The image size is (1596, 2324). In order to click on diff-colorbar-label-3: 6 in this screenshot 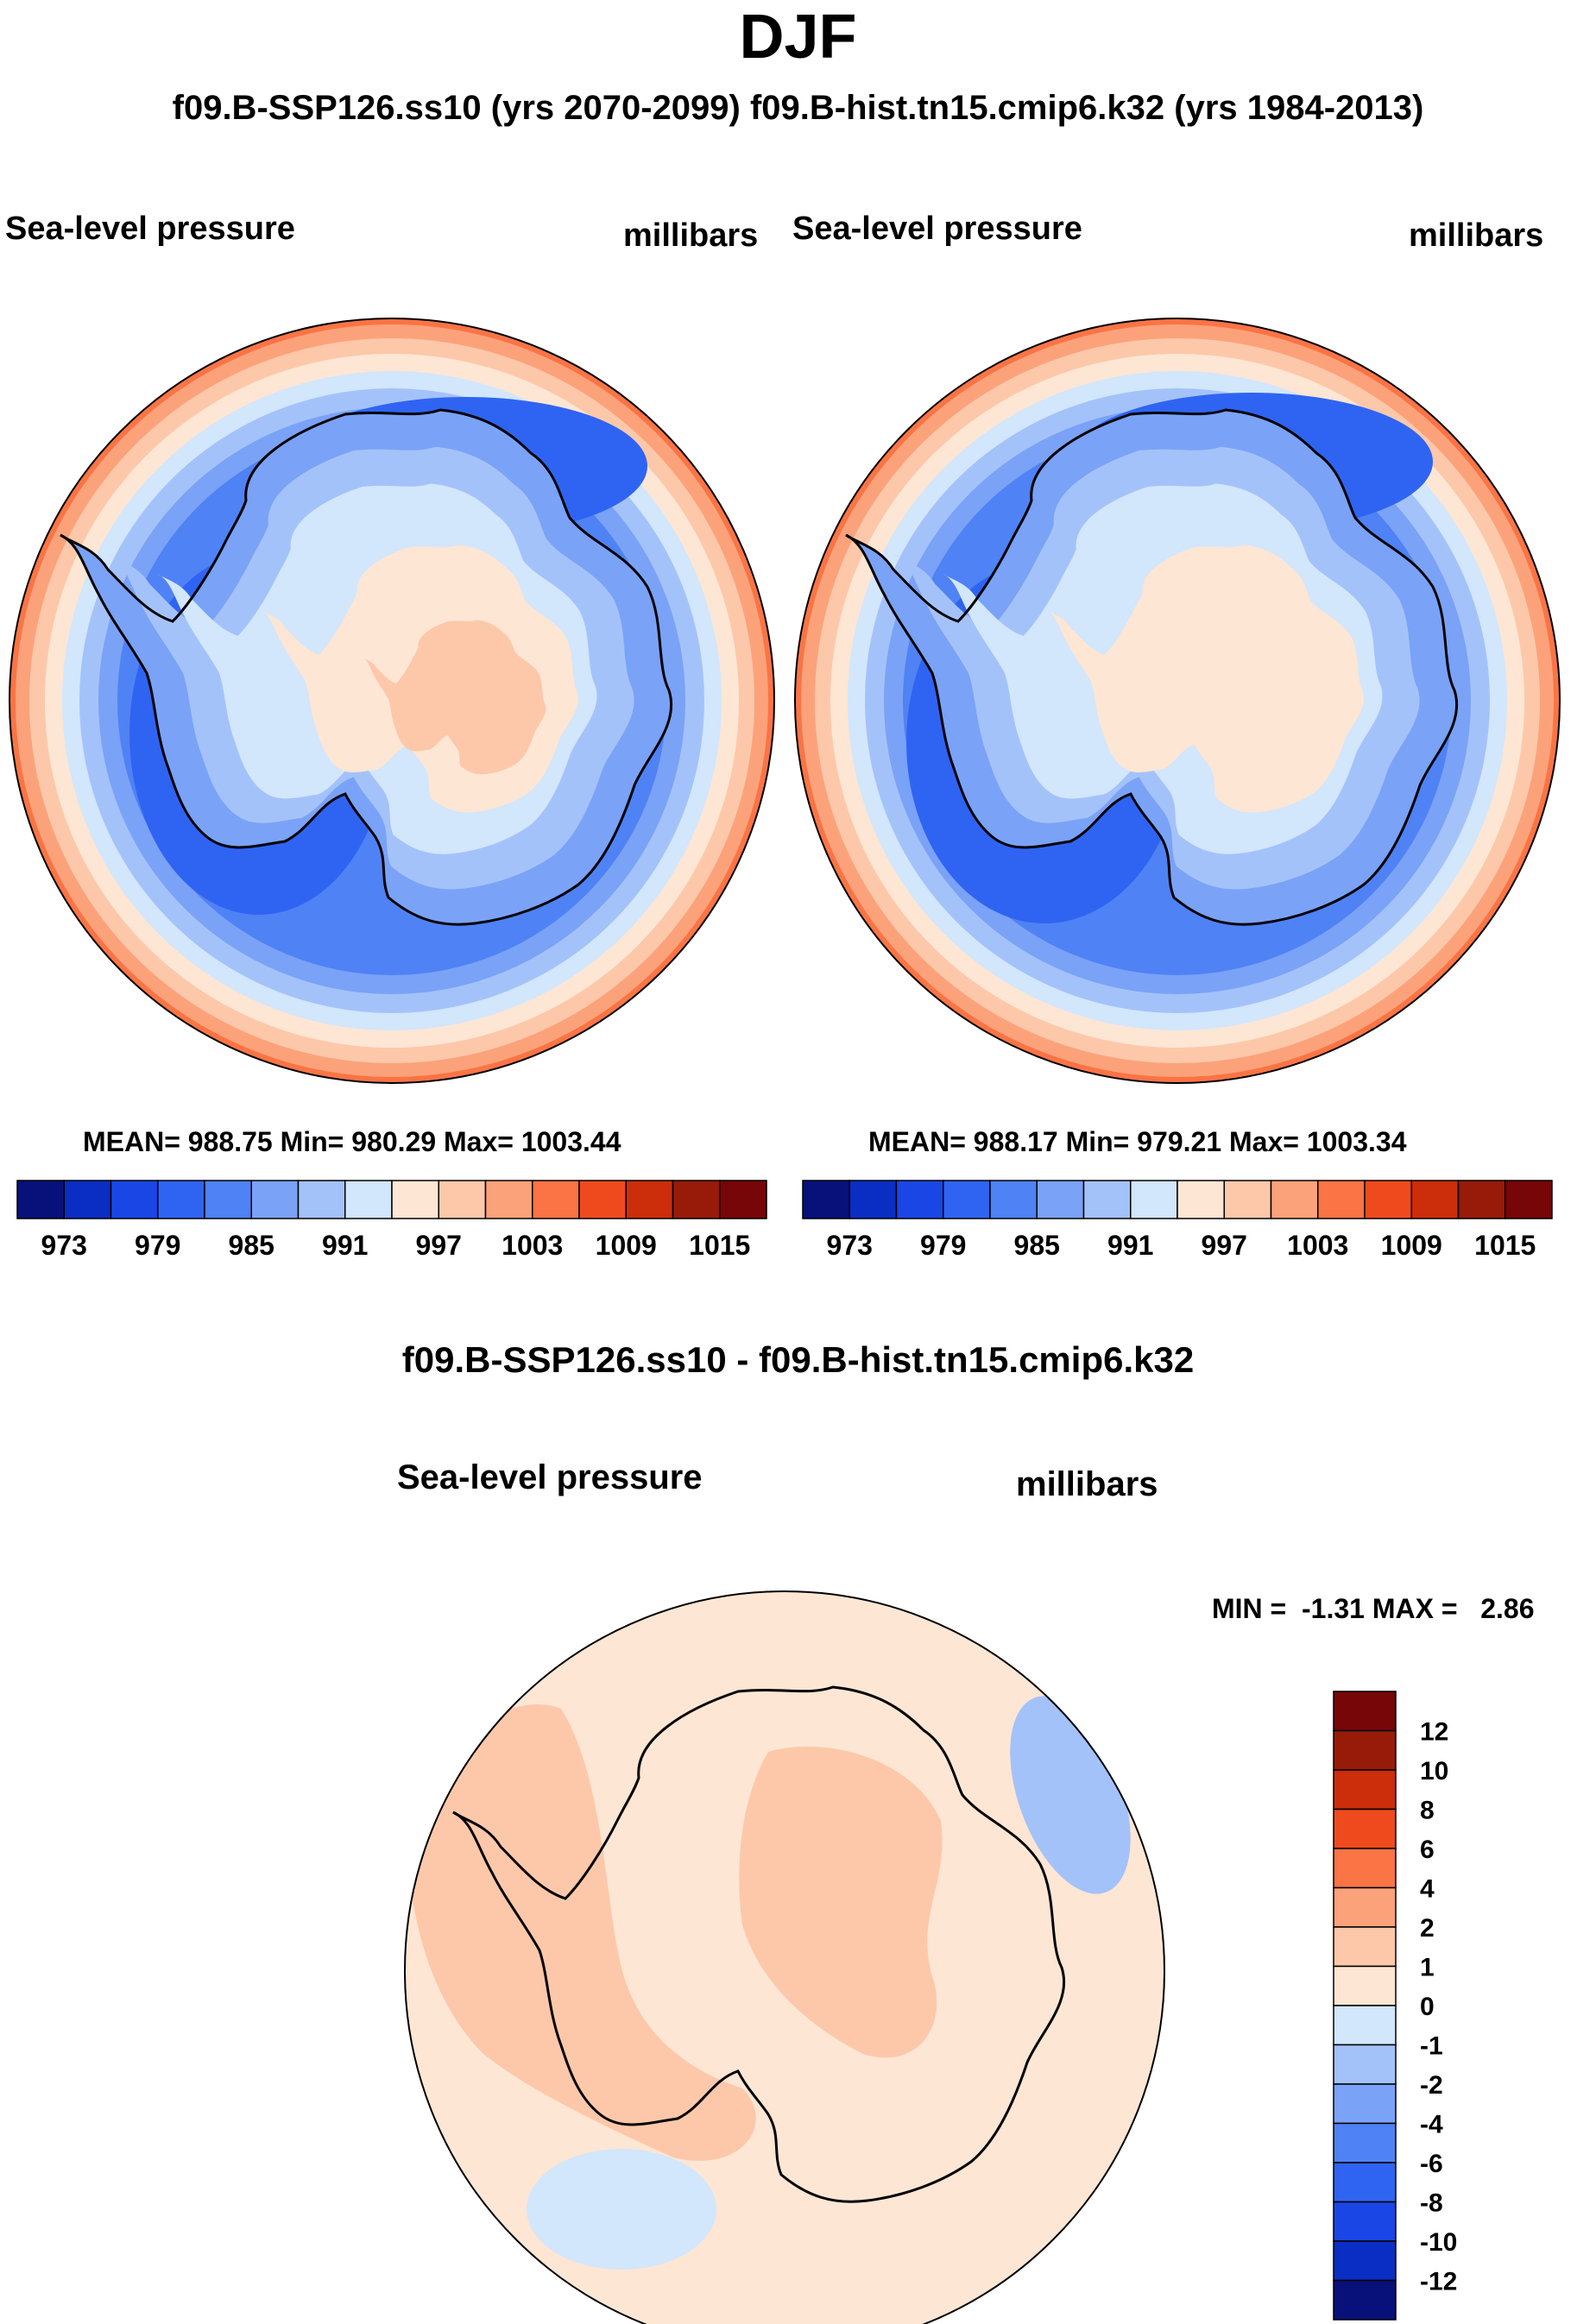, I will do `click(1427, 1850)`.